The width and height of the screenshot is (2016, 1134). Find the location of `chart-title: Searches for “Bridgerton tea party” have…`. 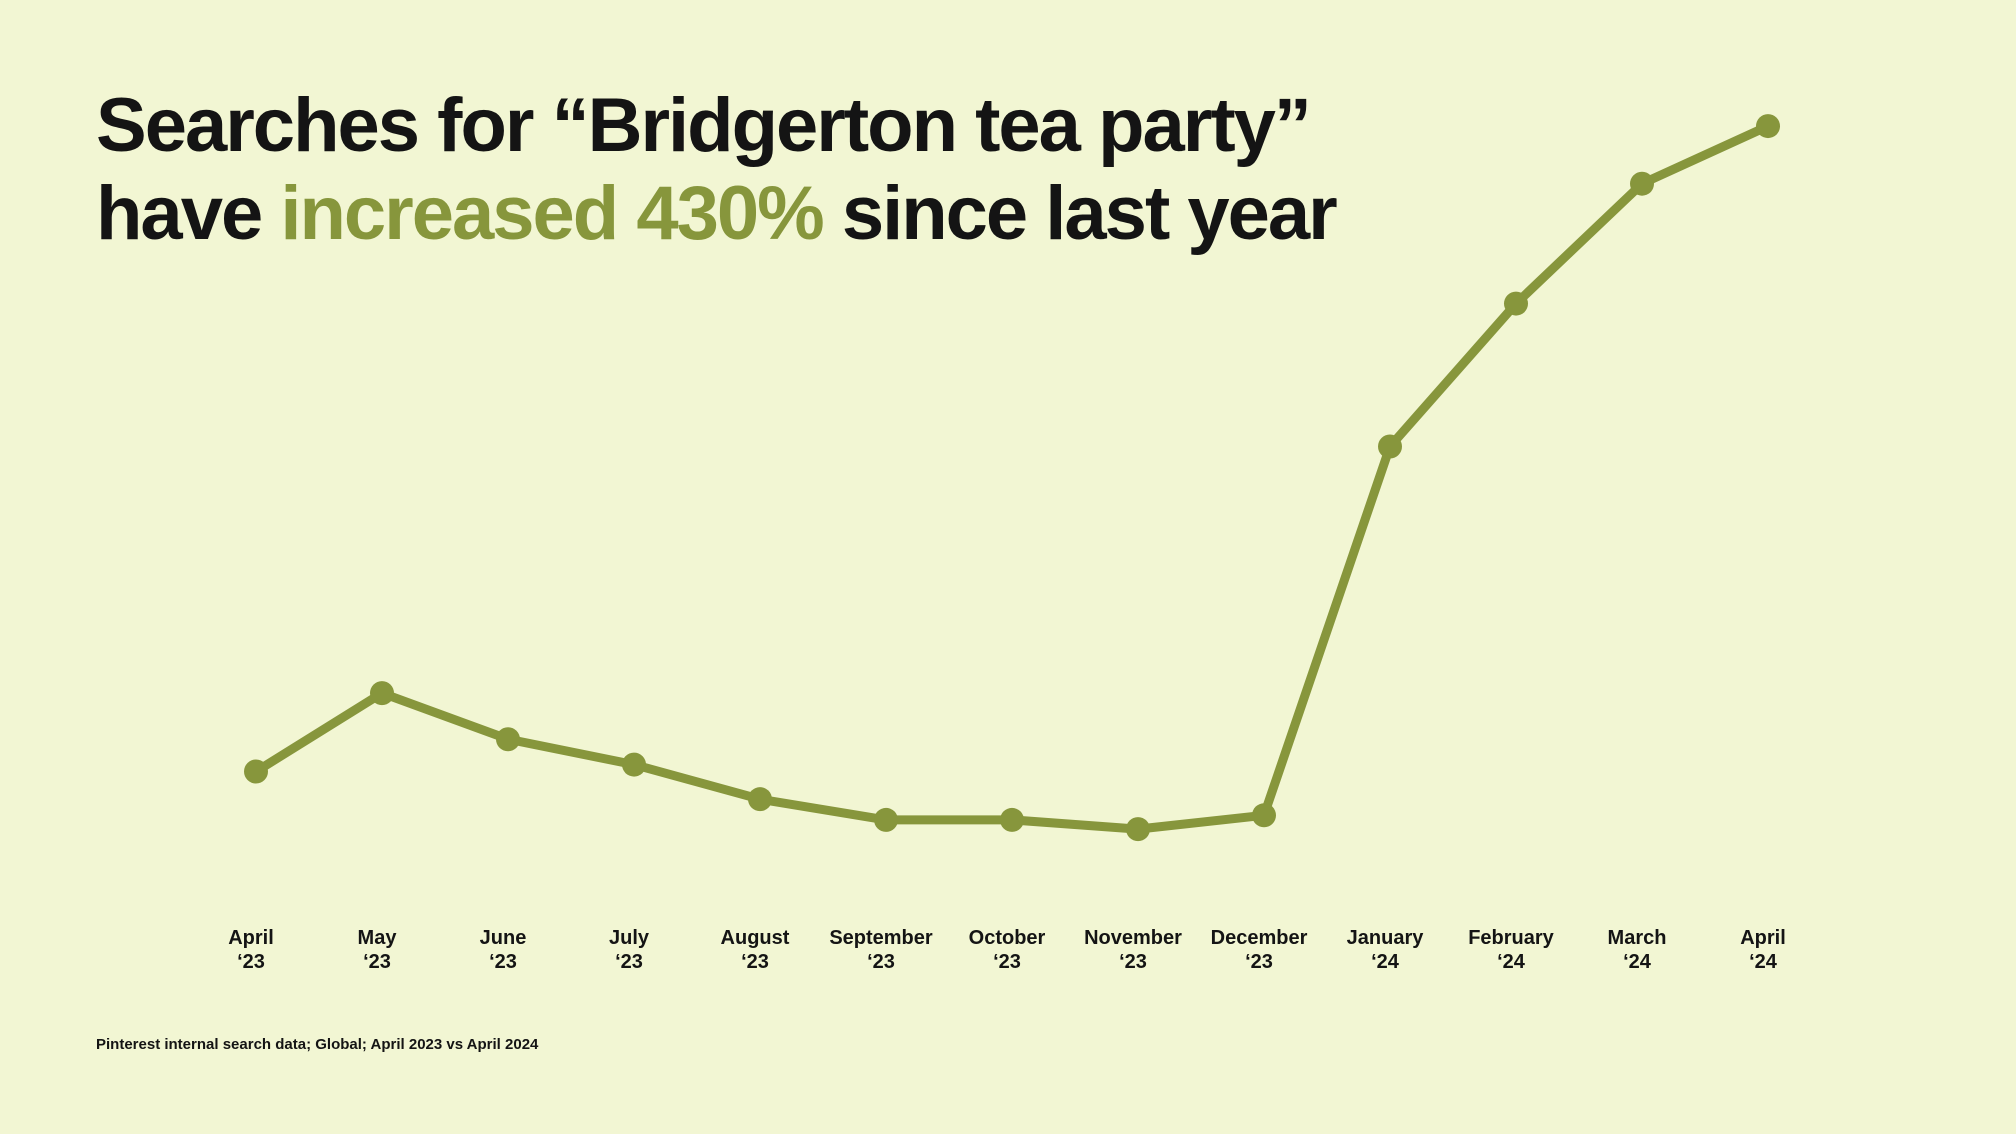

chart-title: Searches for “Bridgerton tea party” have… is located at coordinates (717, 170).